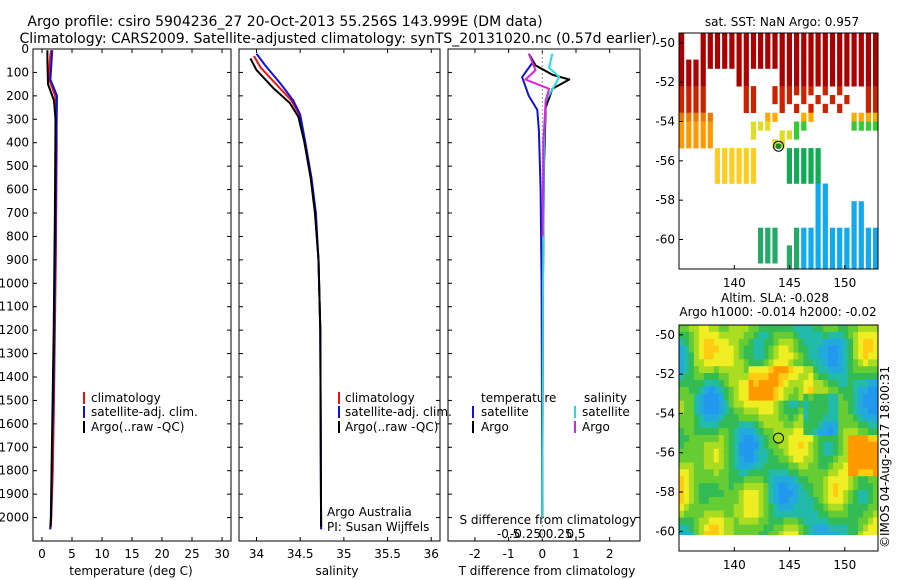 The image size is (900, 580). Describe the element at coordinates (537, 145) in the screenshot. I see `difference-series-salinity-argo` at that location.